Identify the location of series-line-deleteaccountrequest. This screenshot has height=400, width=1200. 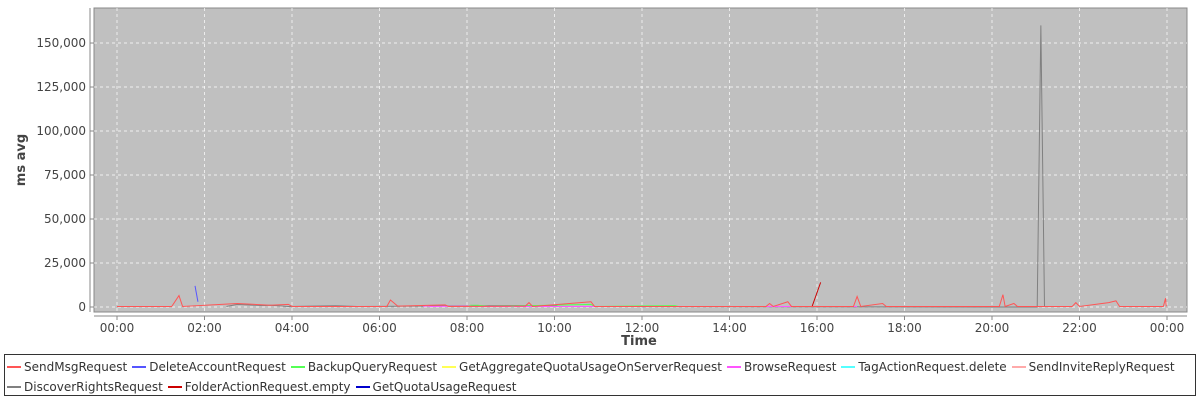
(196, 293).